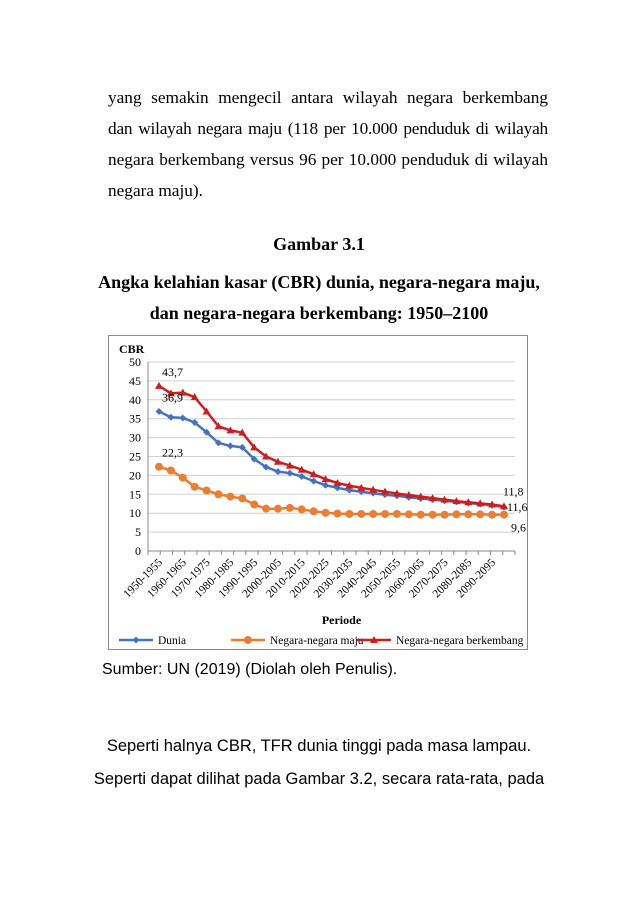 The image size is (638, 914). Describe the element at coordinates (138, 551) in the screenshot. I see `y-tick-label: 0` at that location.